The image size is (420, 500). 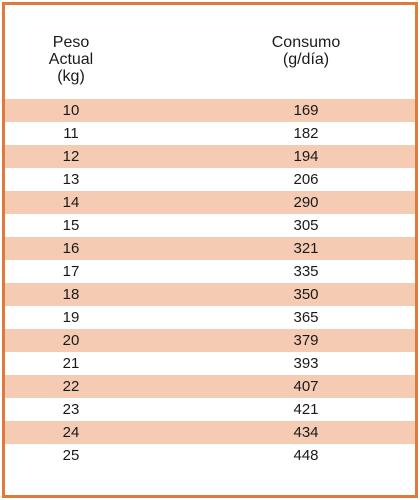 I want to click on header-weight-line: Peso, so click(x=71, y=42).